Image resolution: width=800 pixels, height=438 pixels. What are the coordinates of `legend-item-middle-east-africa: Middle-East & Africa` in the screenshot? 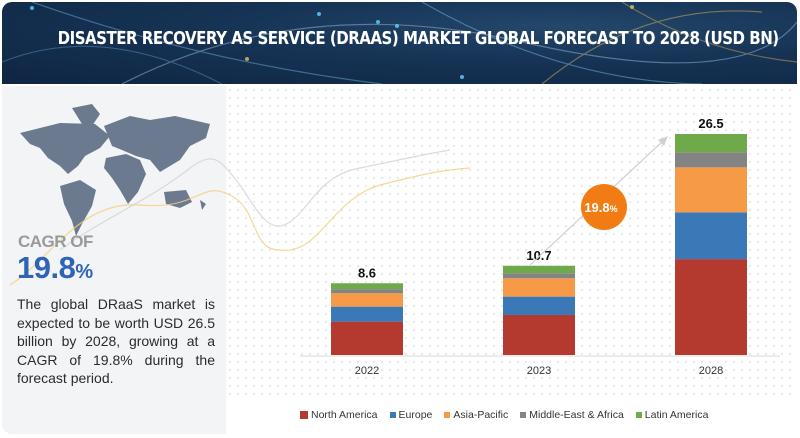 It's located at (572, 415).